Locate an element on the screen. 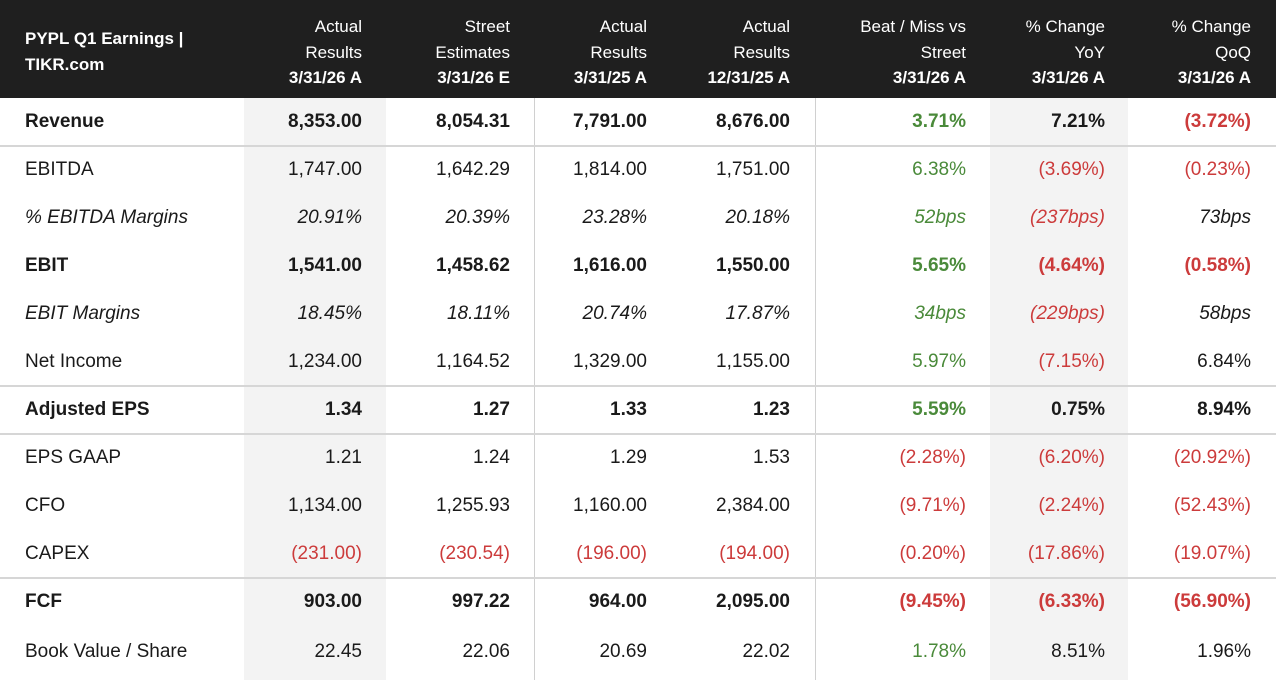 Image resolution: width=1276 pixels, height=680 pixels. qoq-cell: 1.96% is located at coordinates (1224, 651).